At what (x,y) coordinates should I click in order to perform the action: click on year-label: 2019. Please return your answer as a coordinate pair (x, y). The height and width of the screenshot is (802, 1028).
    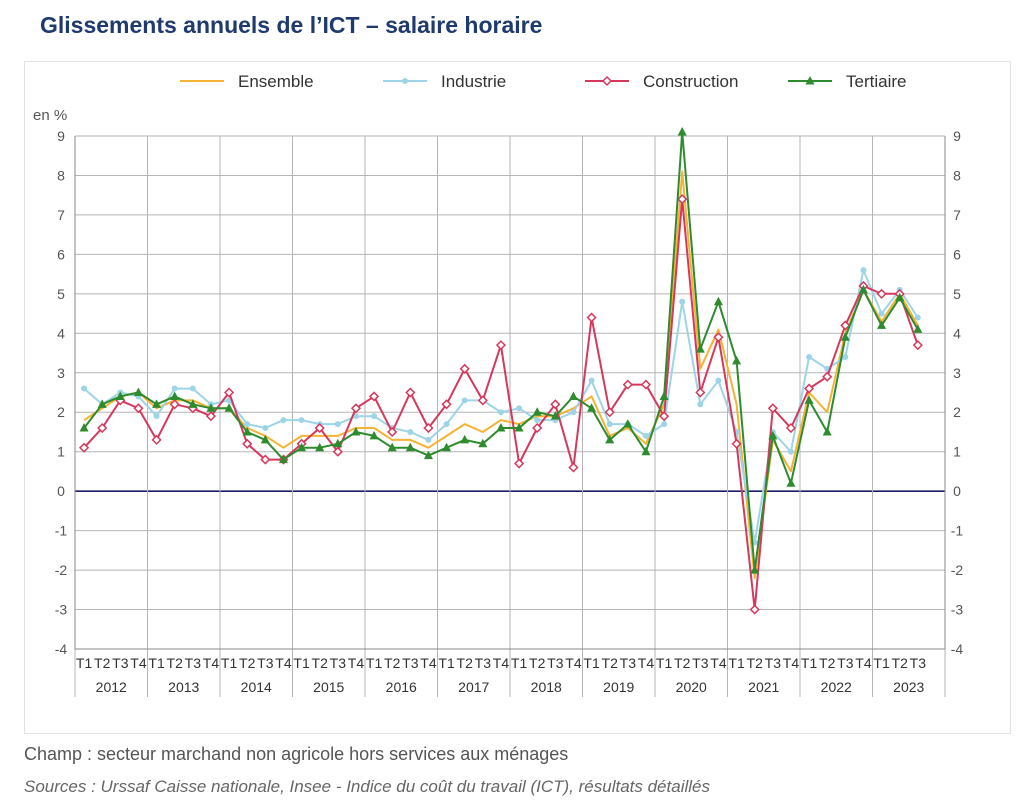
    Looking at the image, I should click on (618, 687).